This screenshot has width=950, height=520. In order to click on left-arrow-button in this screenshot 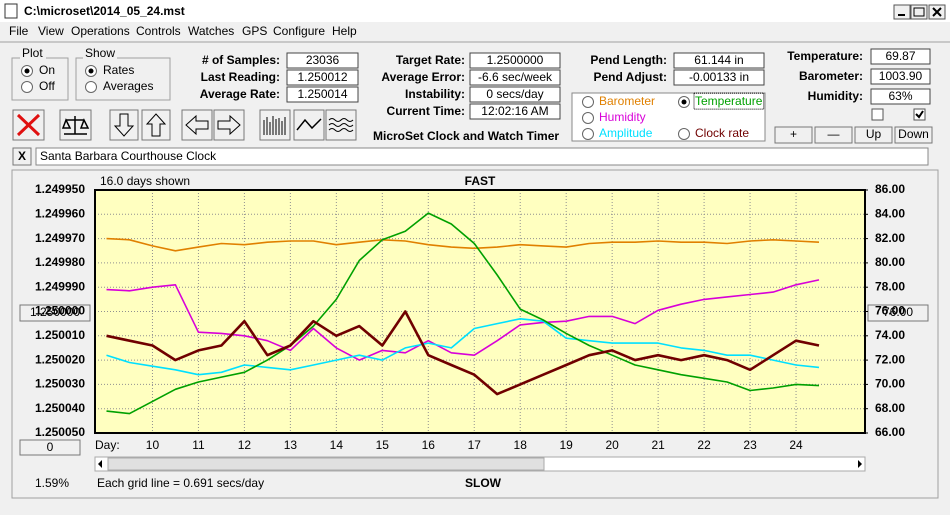, I will do `click(197, 125)`.